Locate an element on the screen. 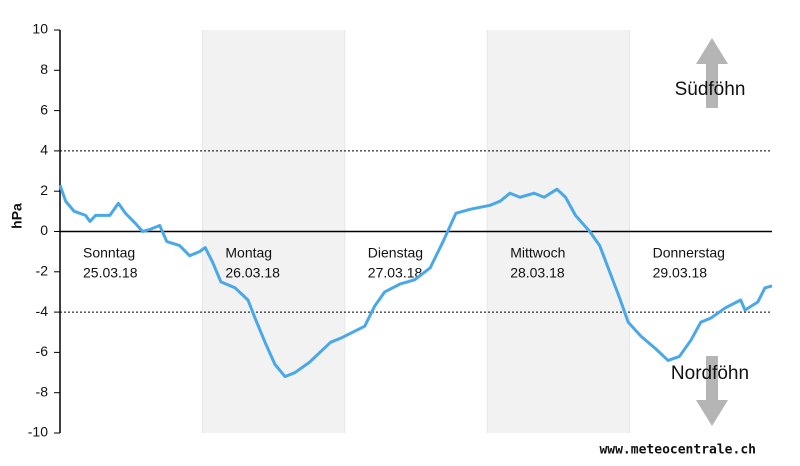 The image size is (800, 466). day-name: Sonntag is located at coordinates (109, 253).